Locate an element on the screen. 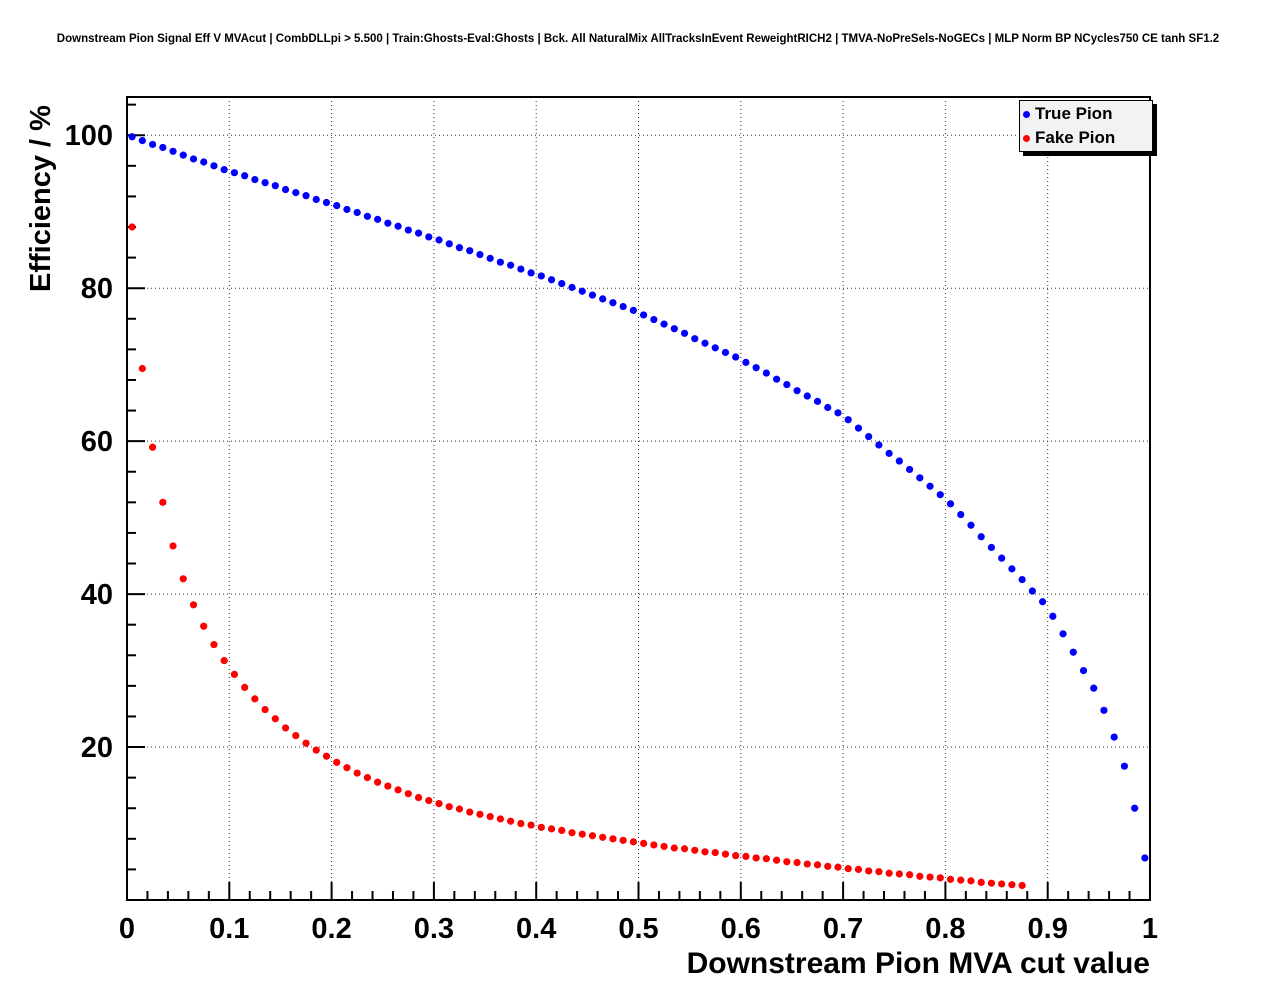  y-axis-title: Efficiency / % is located at coordinates (41, 198).